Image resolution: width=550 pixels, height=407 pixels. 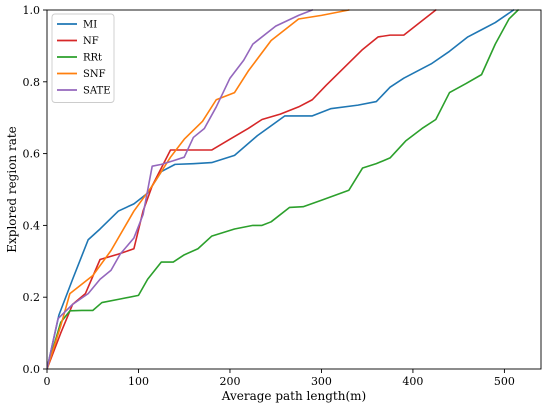 I want to click on x-tick-label: 0, so click(x=47, y=381).